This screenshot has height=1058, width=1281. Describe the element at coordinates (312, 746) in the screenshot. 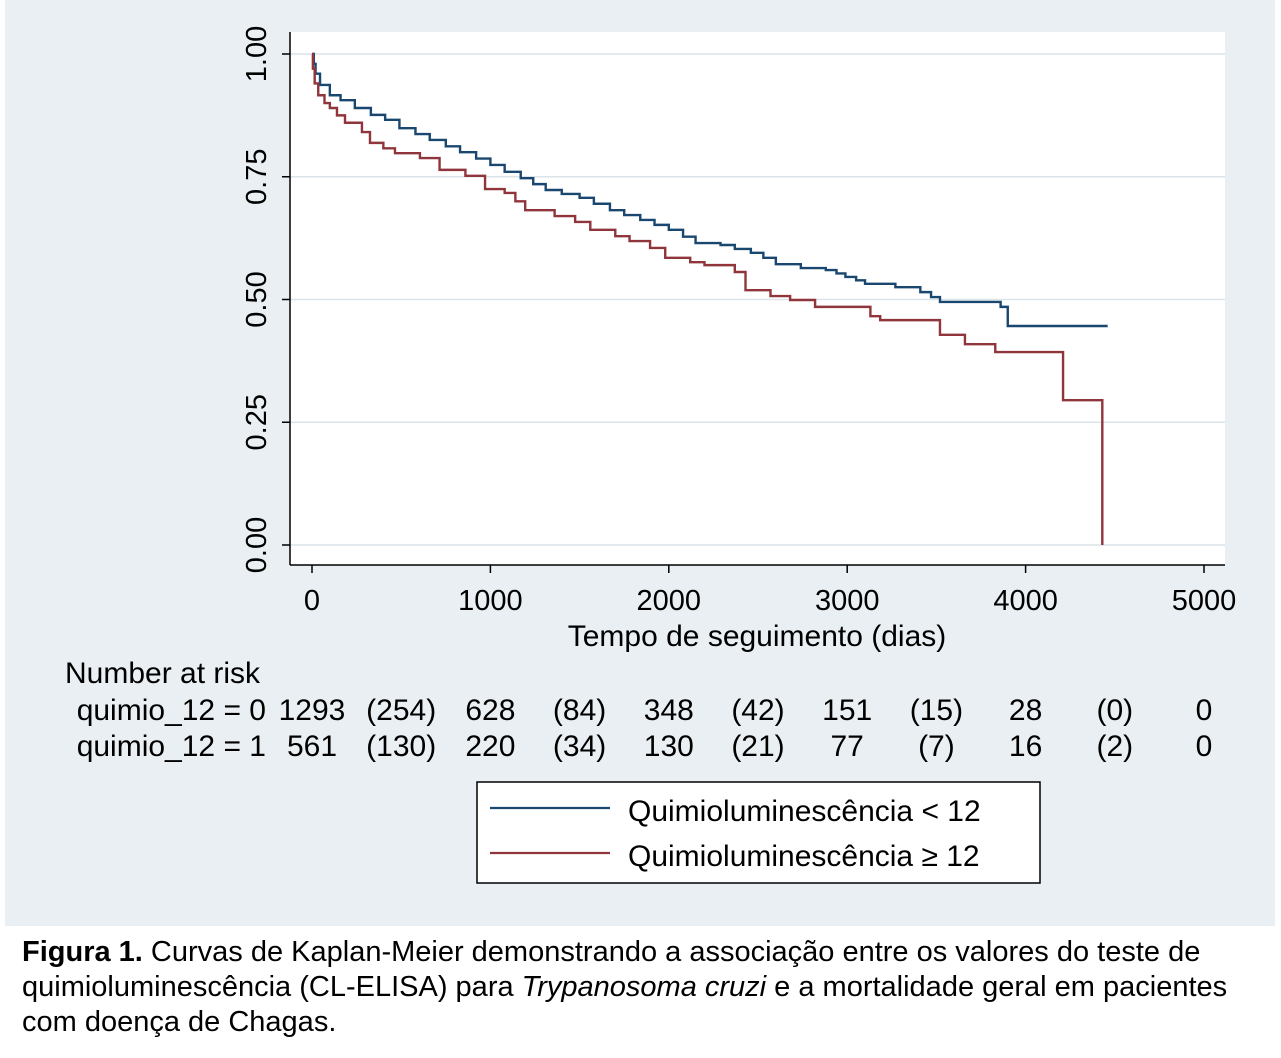

I see `risk-table-value: 561` at that location.